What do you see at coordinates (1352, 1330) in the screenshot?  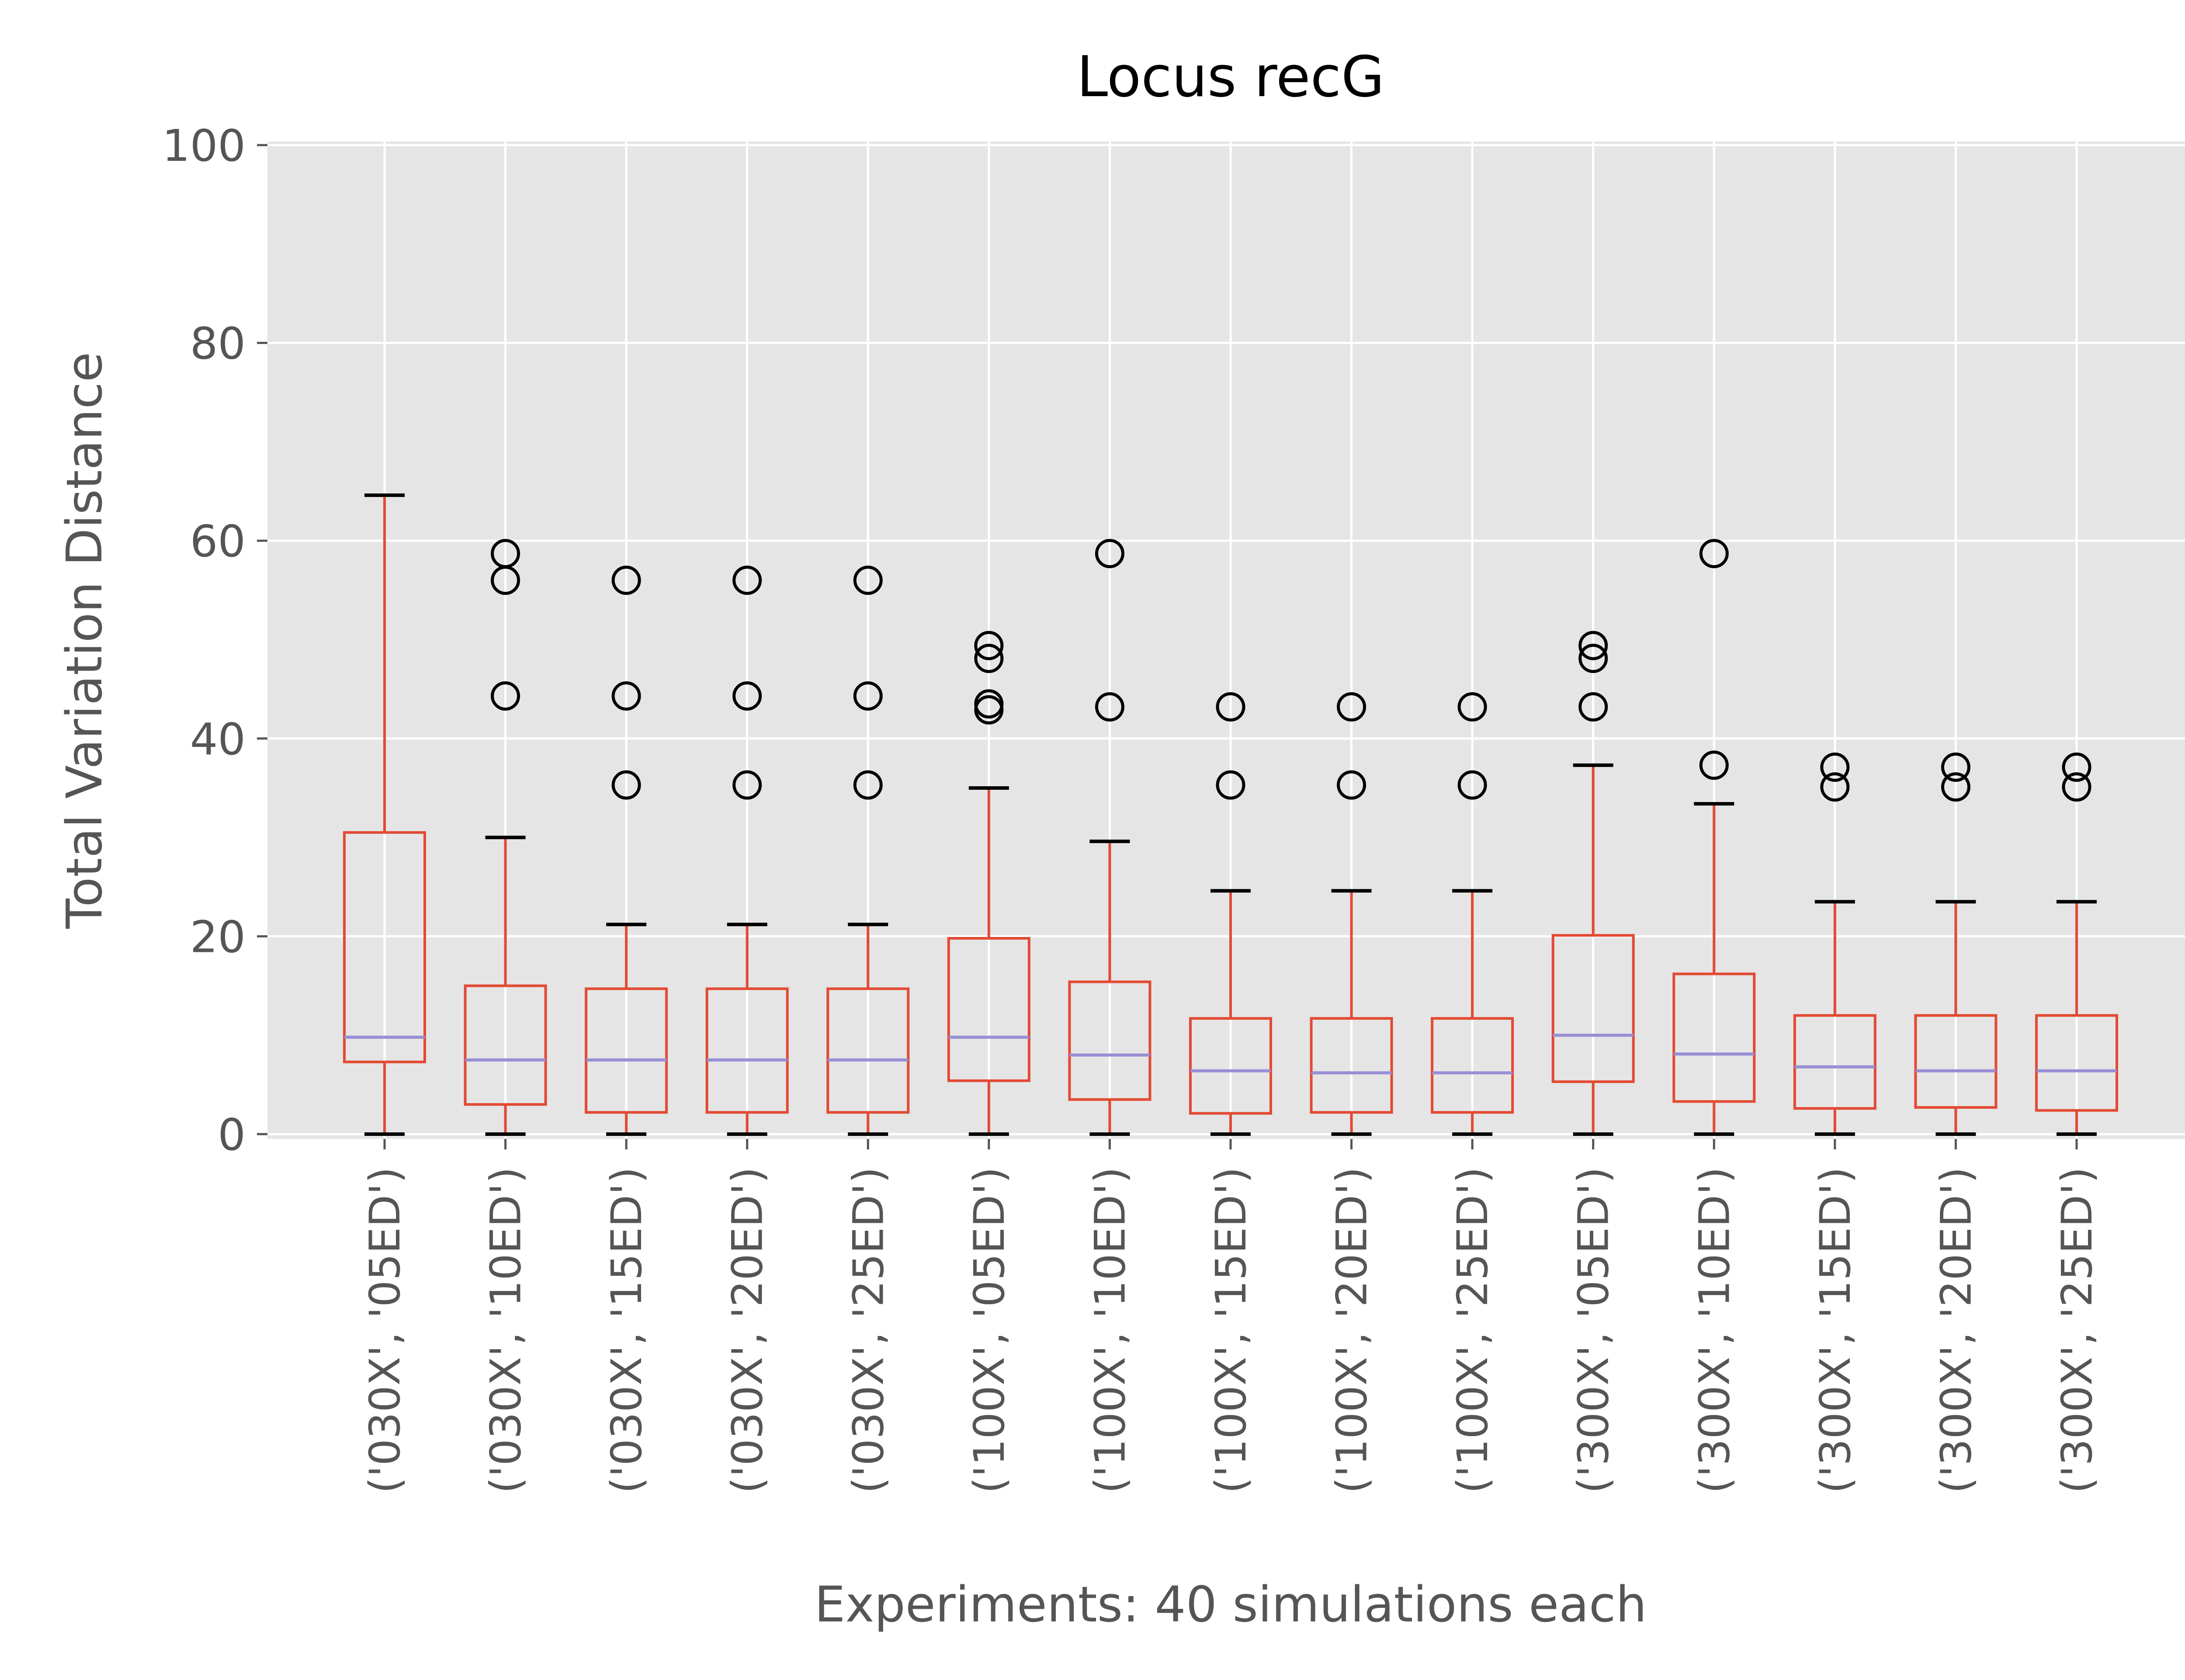 I see `x-tick-label: ('100X', '20ED')` at bounding box center [1352, 1330].